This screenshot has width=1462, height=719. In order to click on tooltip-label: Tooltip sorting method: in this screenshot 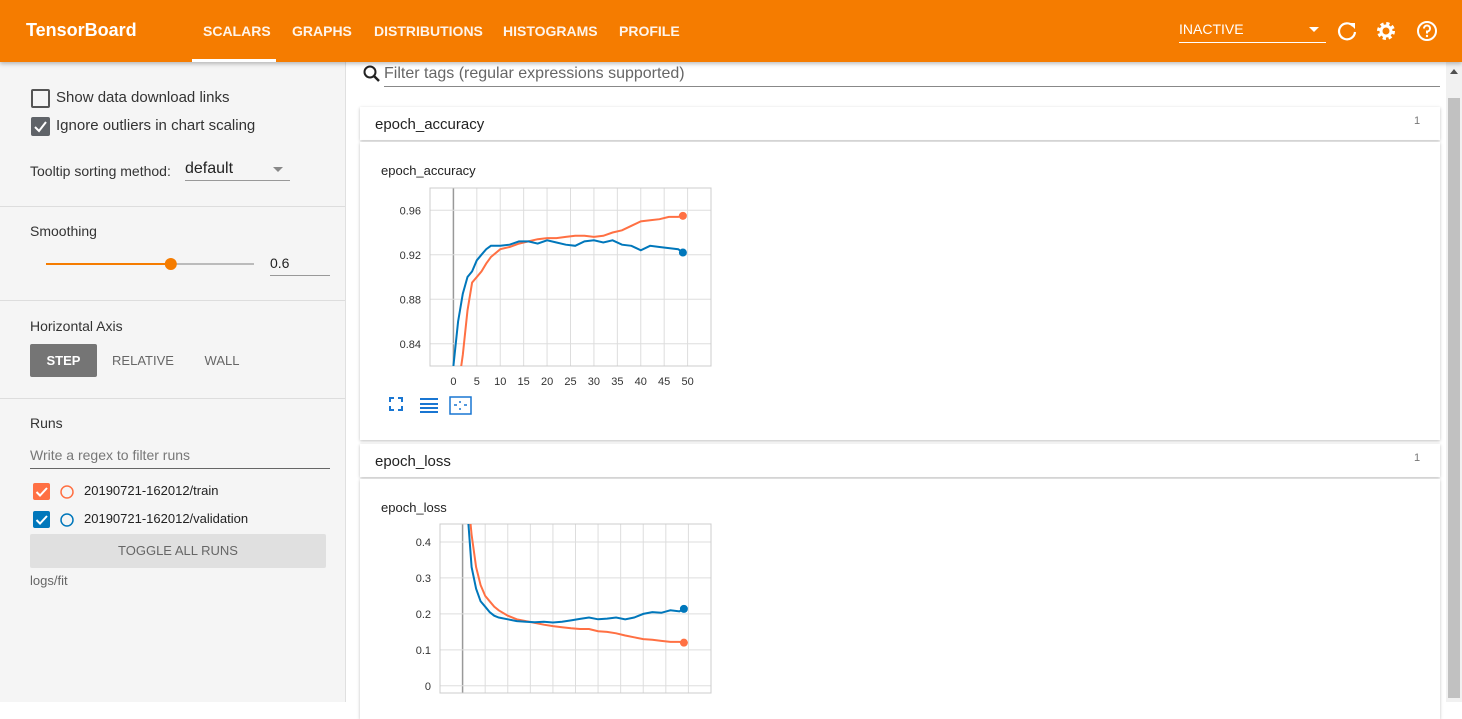, I will do `click(100, 171)`.